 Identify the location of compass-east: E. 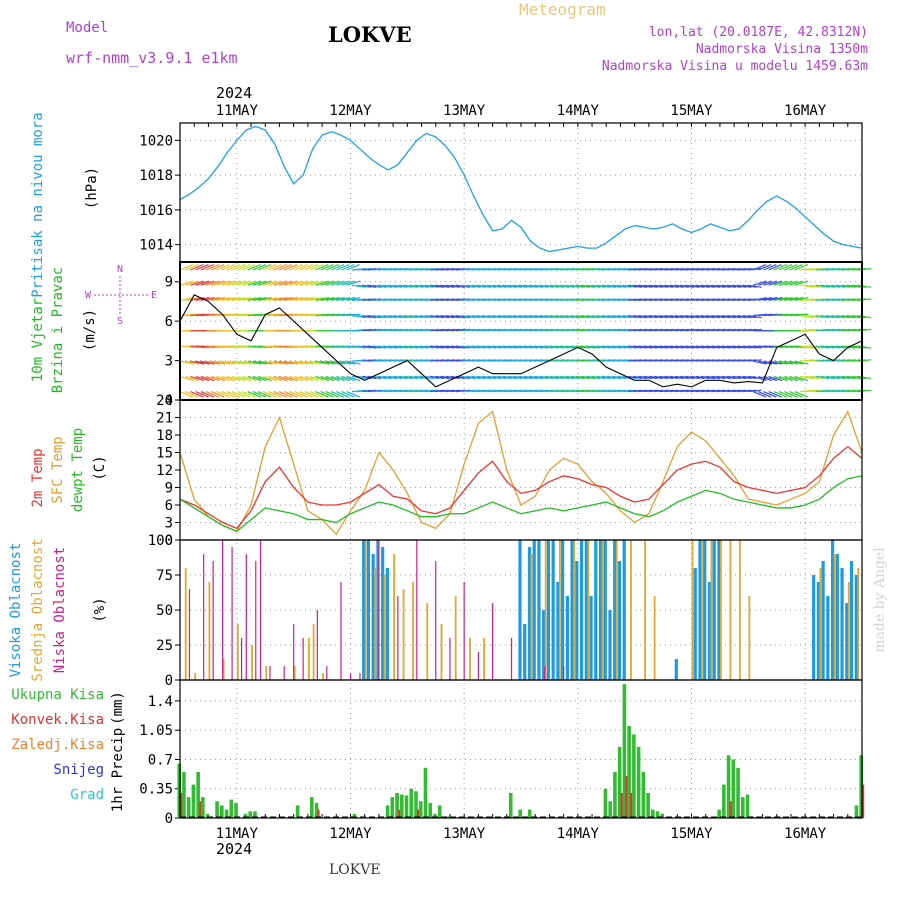
(154, 295).